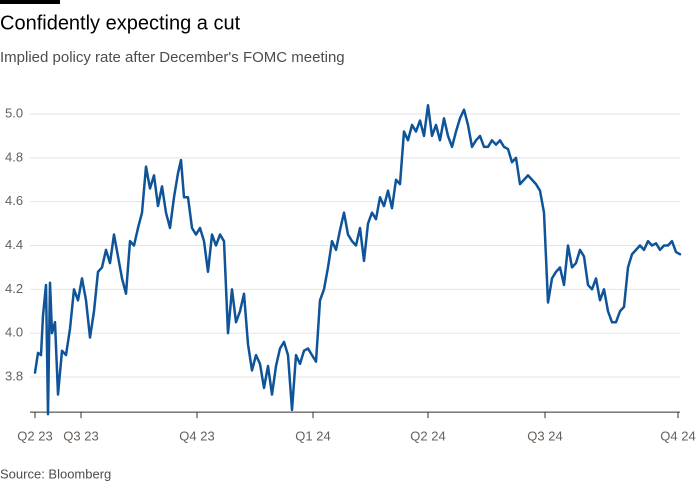 The width and height of the screenshot is (700, 500). I want to click on x-tick-label: Q1 24, so click(312, 436).